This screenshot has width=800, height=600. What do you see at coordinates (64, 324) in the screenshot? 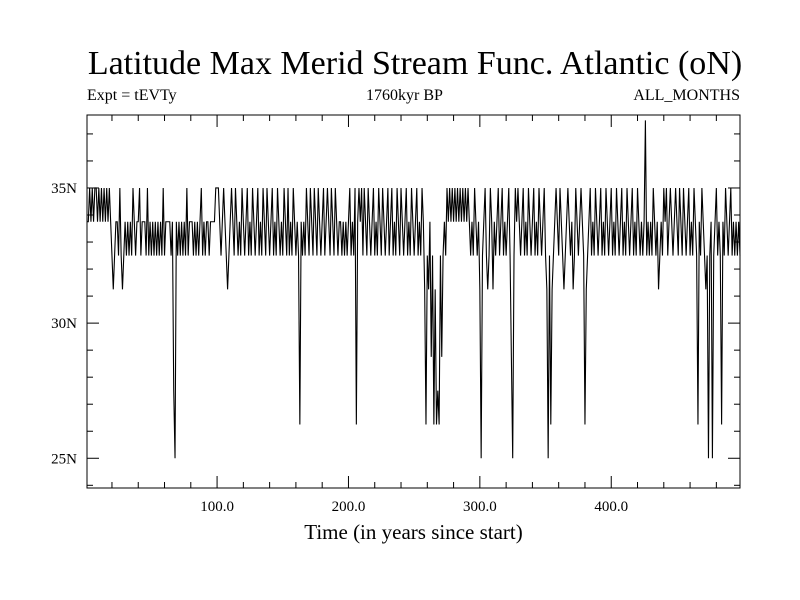
I see `y-tick-label: 30N` at bounding box center [64, 324].